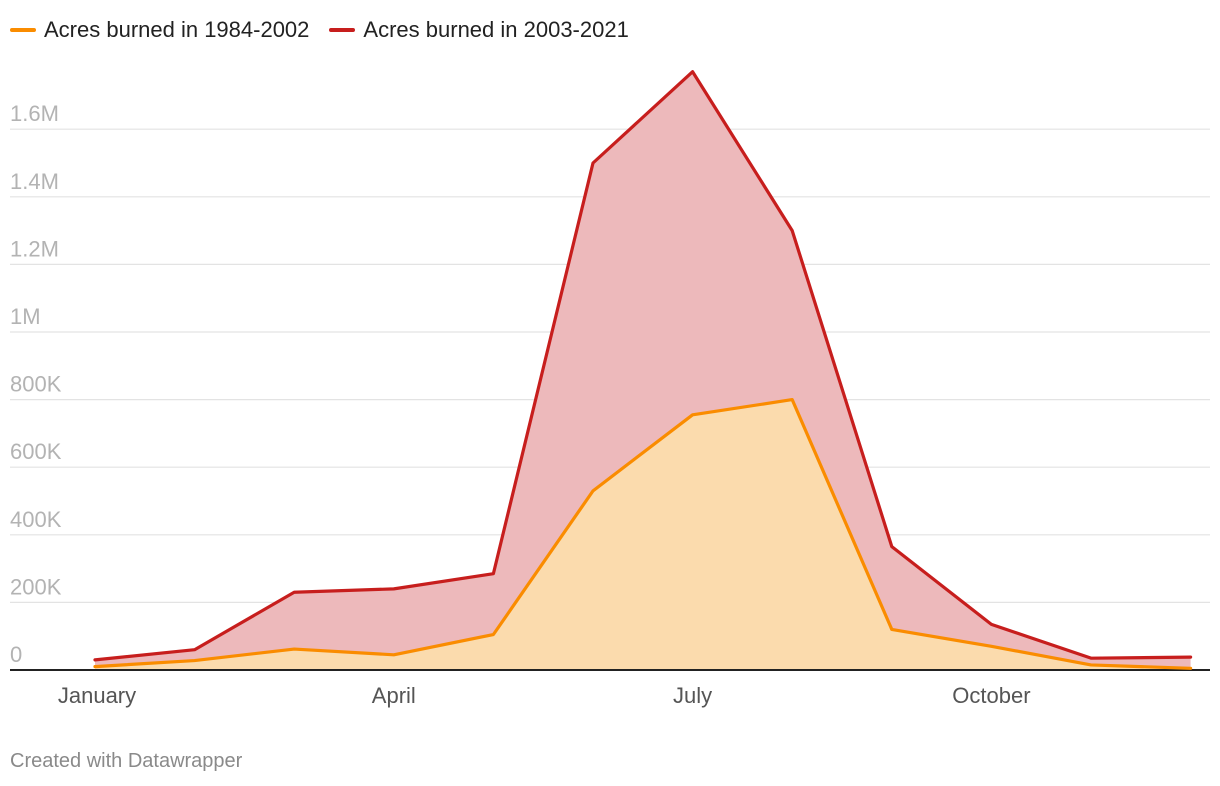  I want to click on y-tick-label-600K: 600K, so click(36, 451).